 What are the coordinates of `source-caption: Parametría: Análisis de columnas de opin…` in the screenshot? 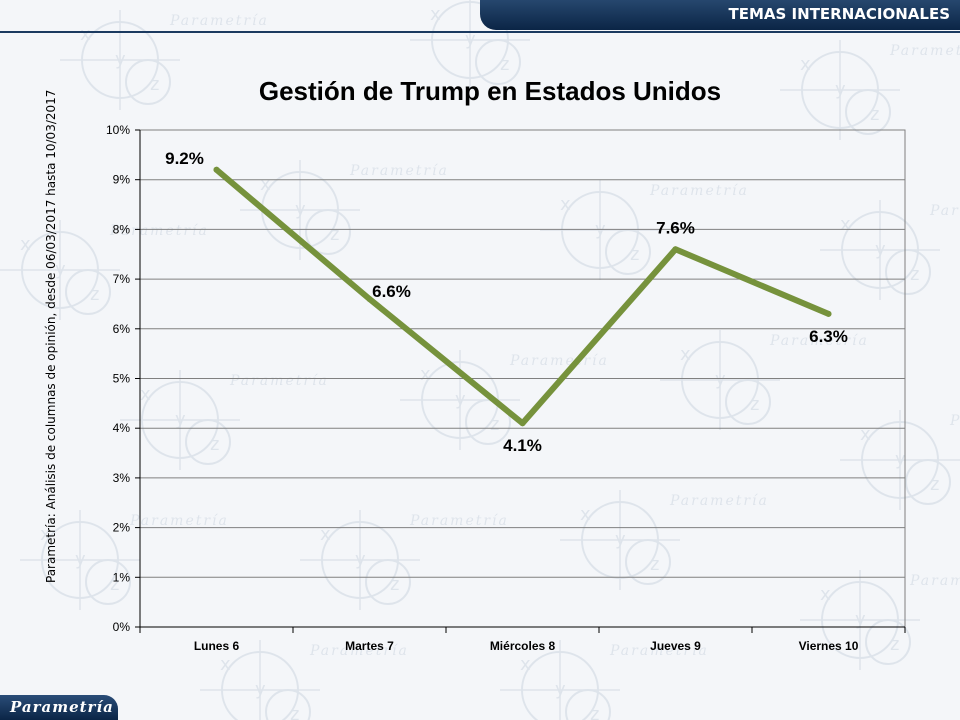 It's located at (51, 336).